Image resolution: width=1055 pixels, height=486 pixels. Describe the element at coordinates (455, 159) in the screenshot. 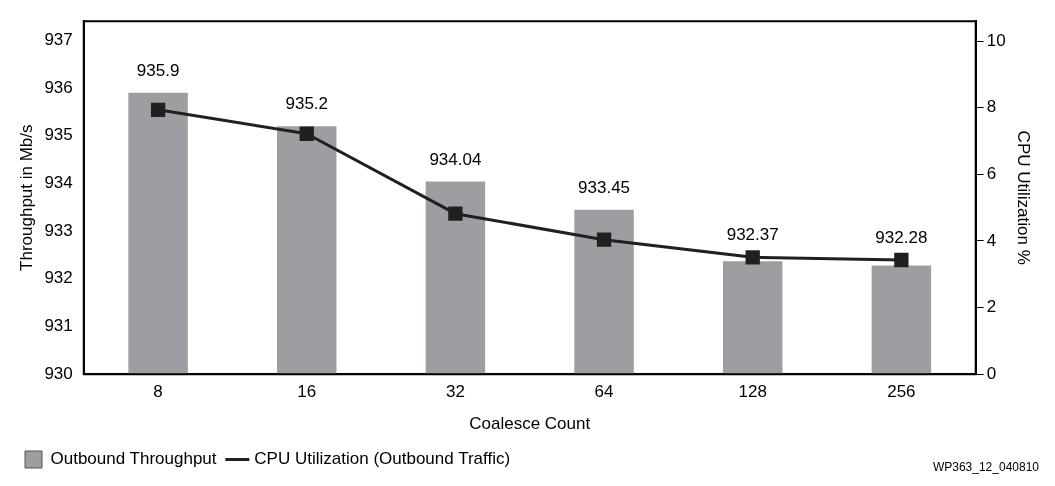

I see `data-label: 934.04` at that location.